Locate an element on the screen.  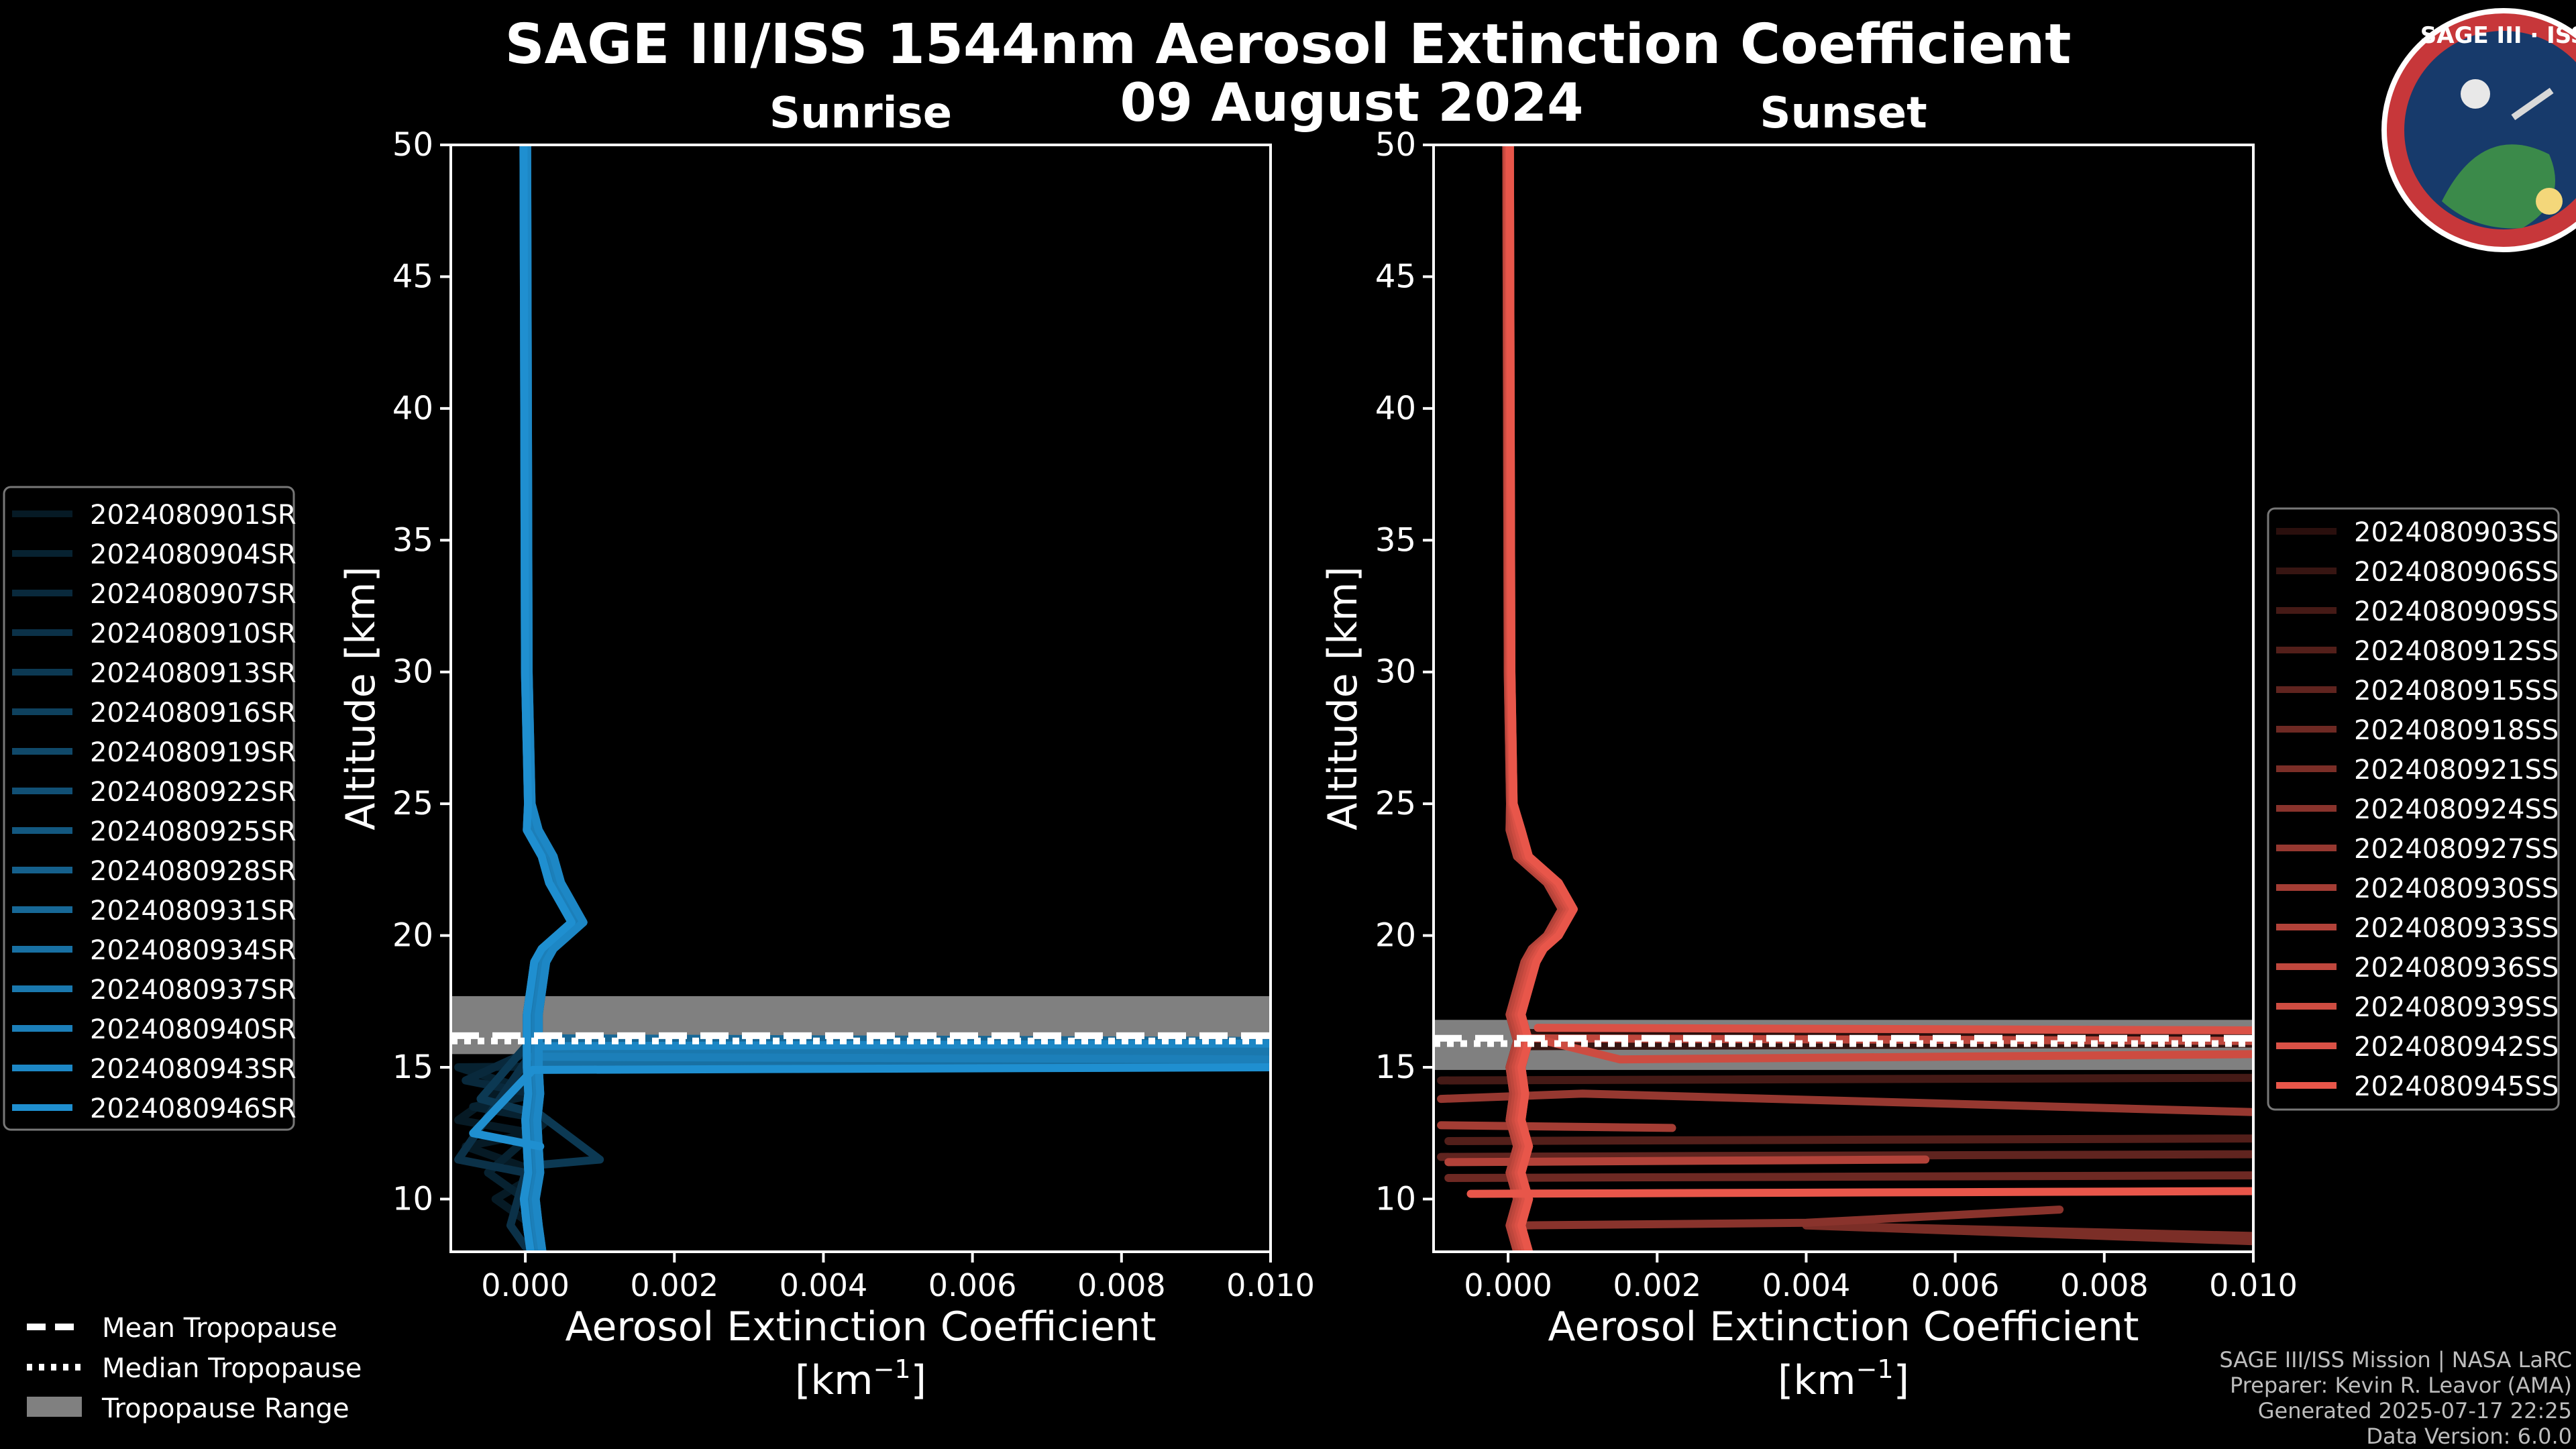
sunrise-legend-label: 2024080931SR is located at coordinates (193, 911).